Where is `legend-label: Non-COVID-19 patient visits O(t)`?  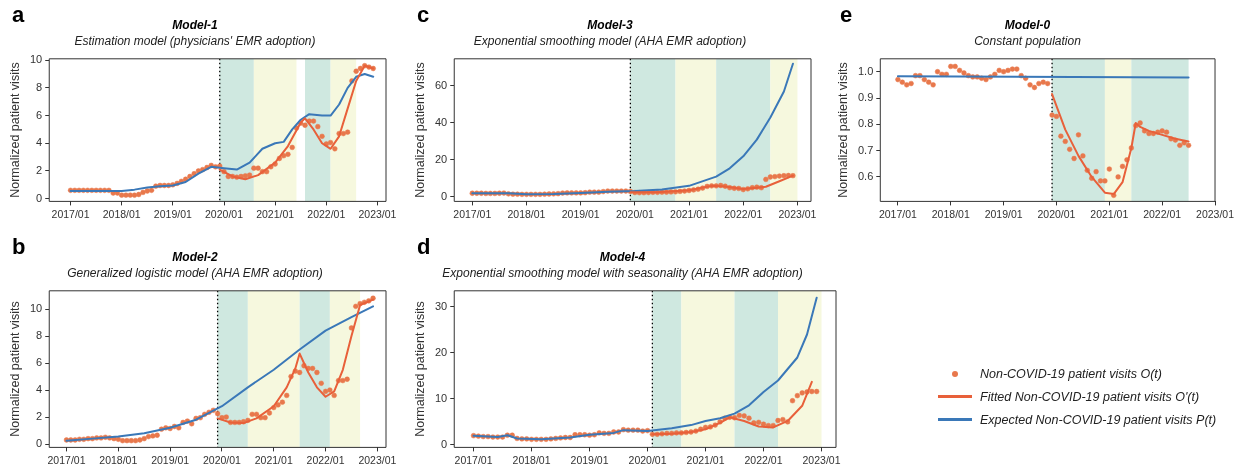 legend-label: Non-COVID-19 patient visits O(t) is located at coordinates (1071, 373).